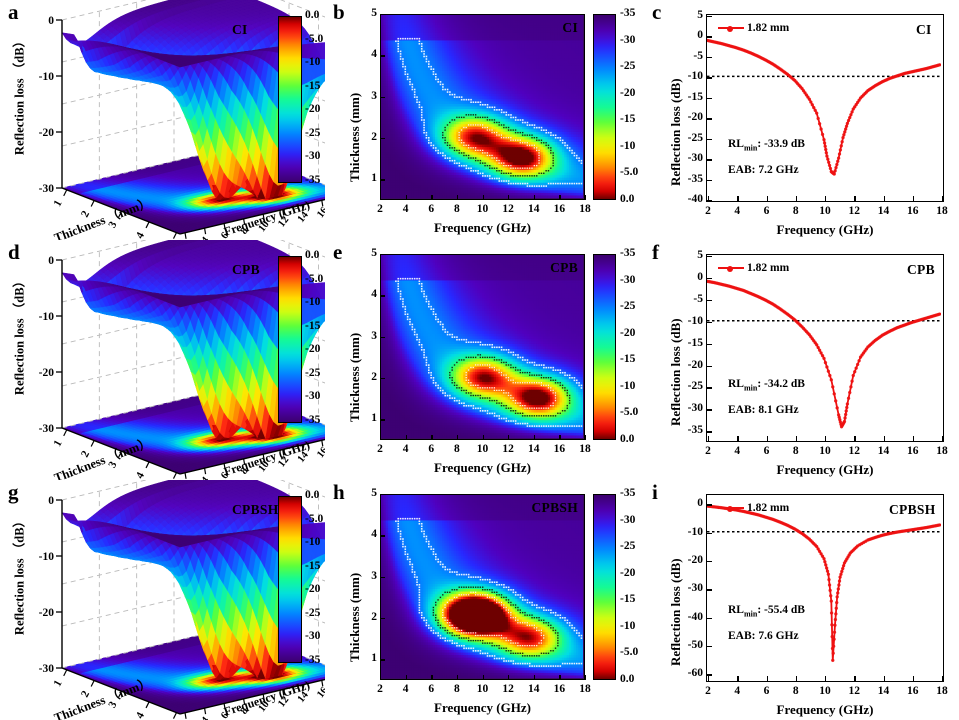 The height and width of the screenshot is (720, 959). What do you see at coordinates (884, 211) in the screenshot?
I see `x-tick-label: 14` at bounding box center [884, 211].